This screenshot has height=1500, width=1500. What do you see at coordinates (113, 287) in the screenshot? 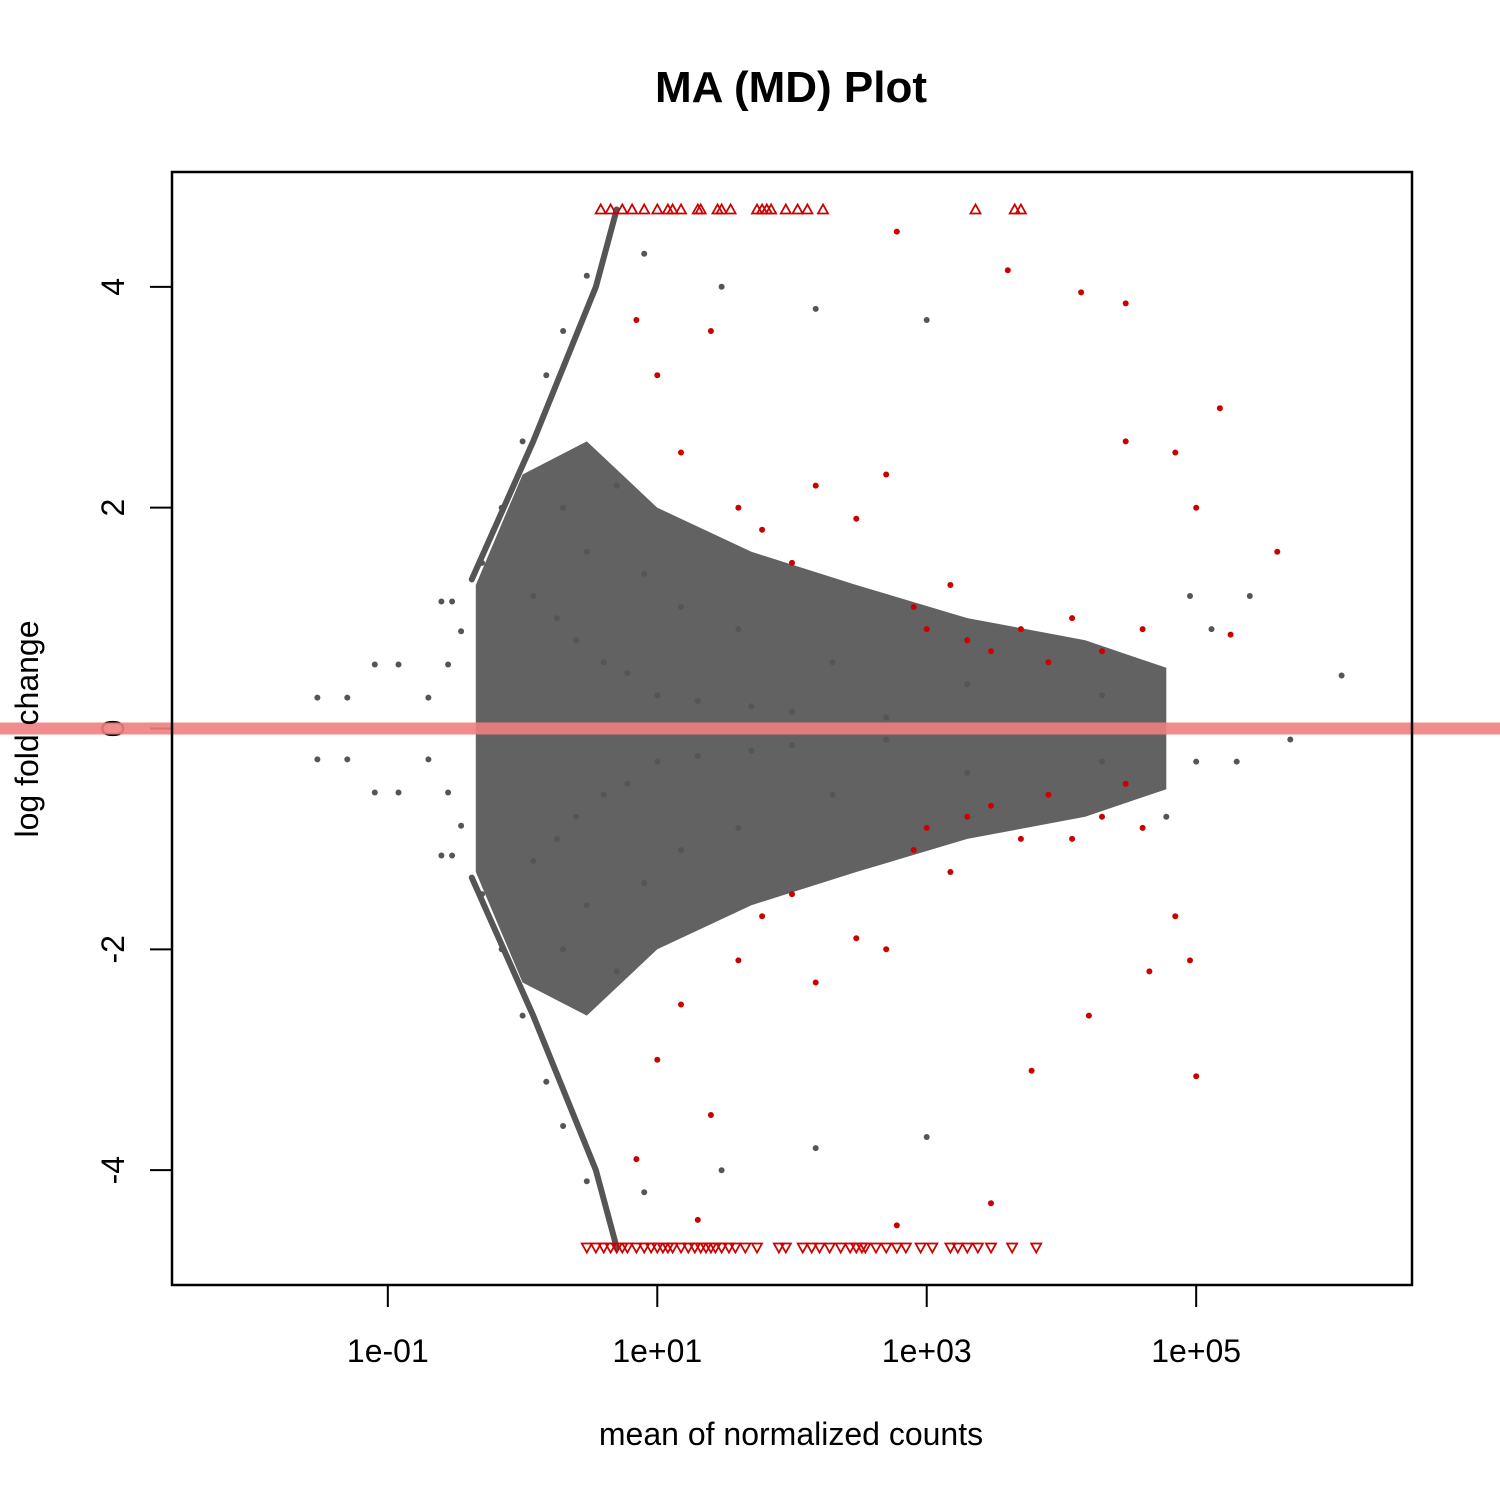
I see `y-tick-label: 4` at bounding box center [113, 287].